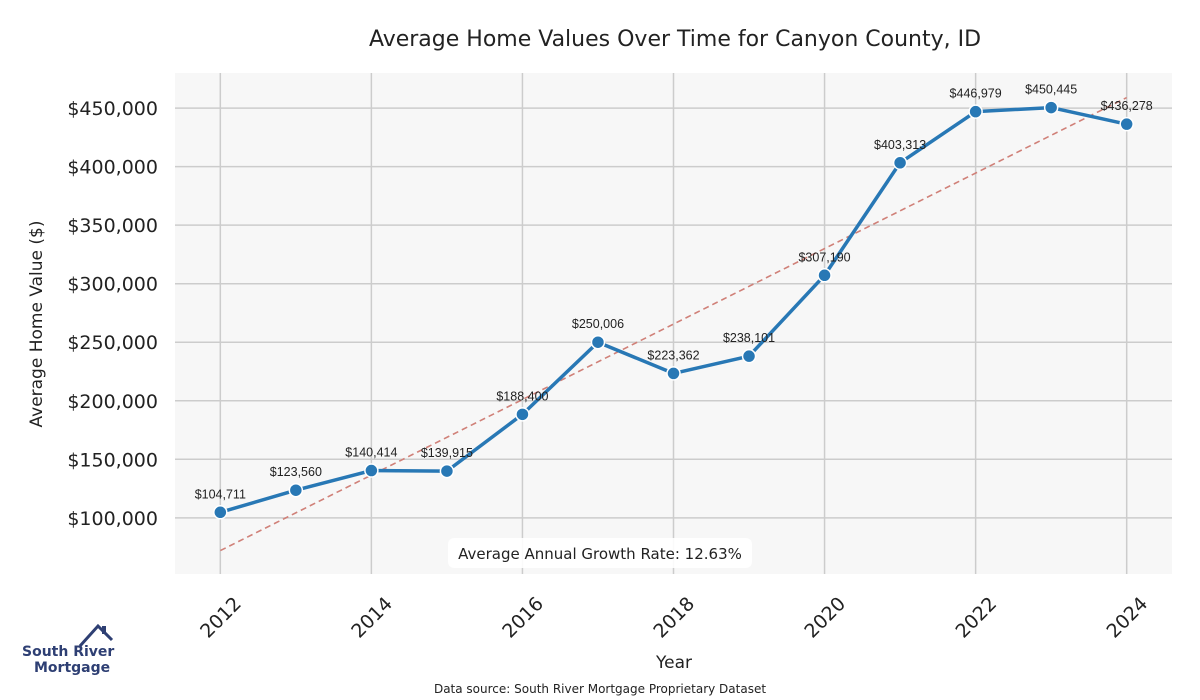 The height and width of the screenshot is (700, 1200). I want to click on logo-text-line1: South River, so click(68, 652).